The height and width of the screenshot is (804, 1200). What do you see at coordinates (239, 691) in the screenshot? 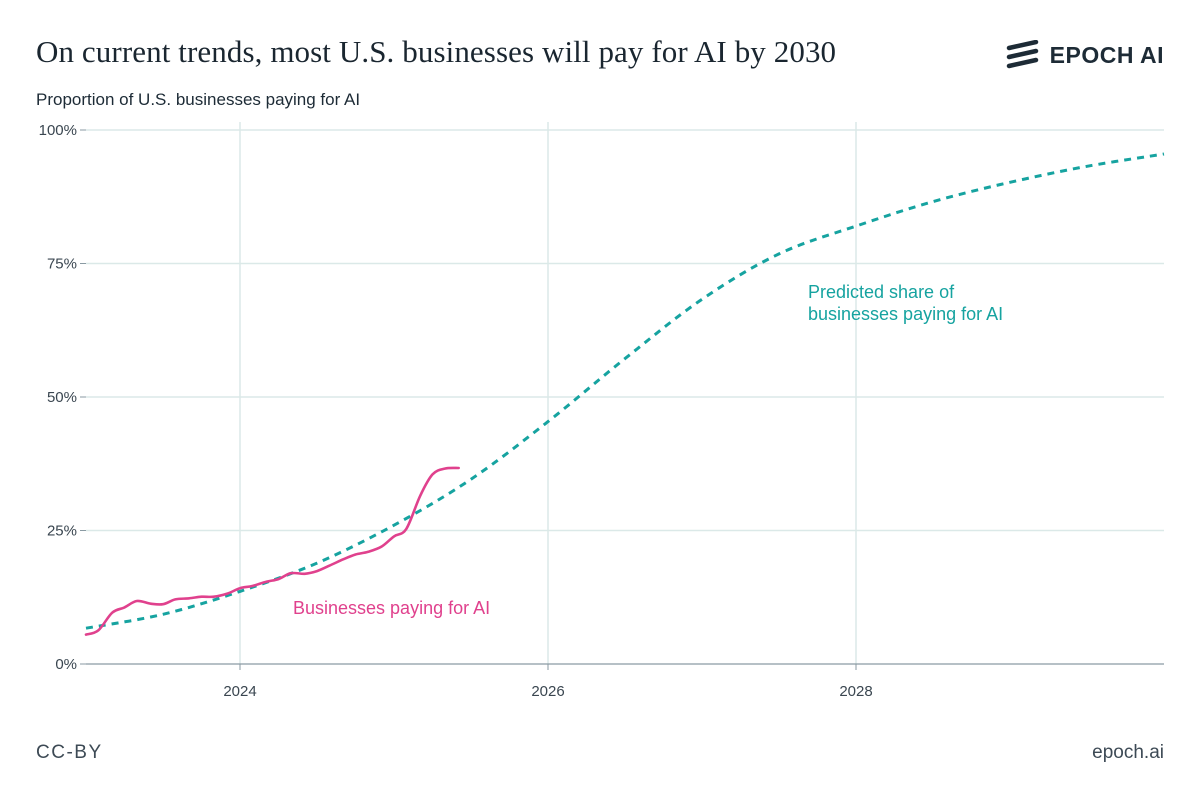
I see `x-tick-label: 2024` at bounding box center [239, 691].